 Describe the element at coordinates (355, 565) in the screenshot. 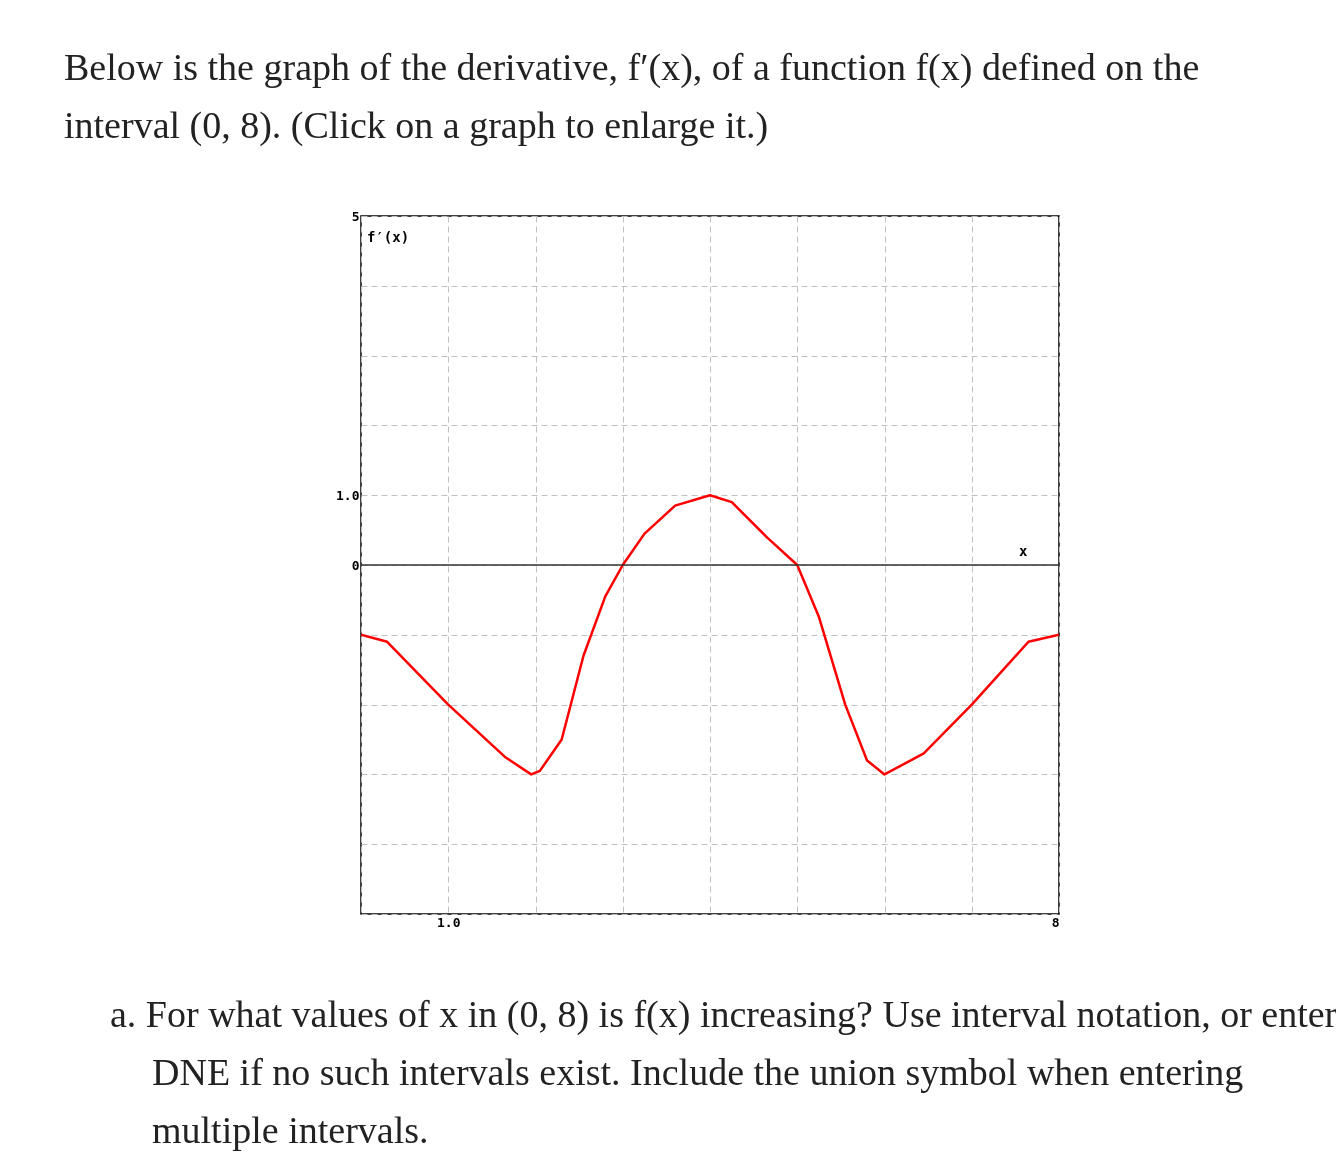

I see `y-tick-label: 0` at that location.